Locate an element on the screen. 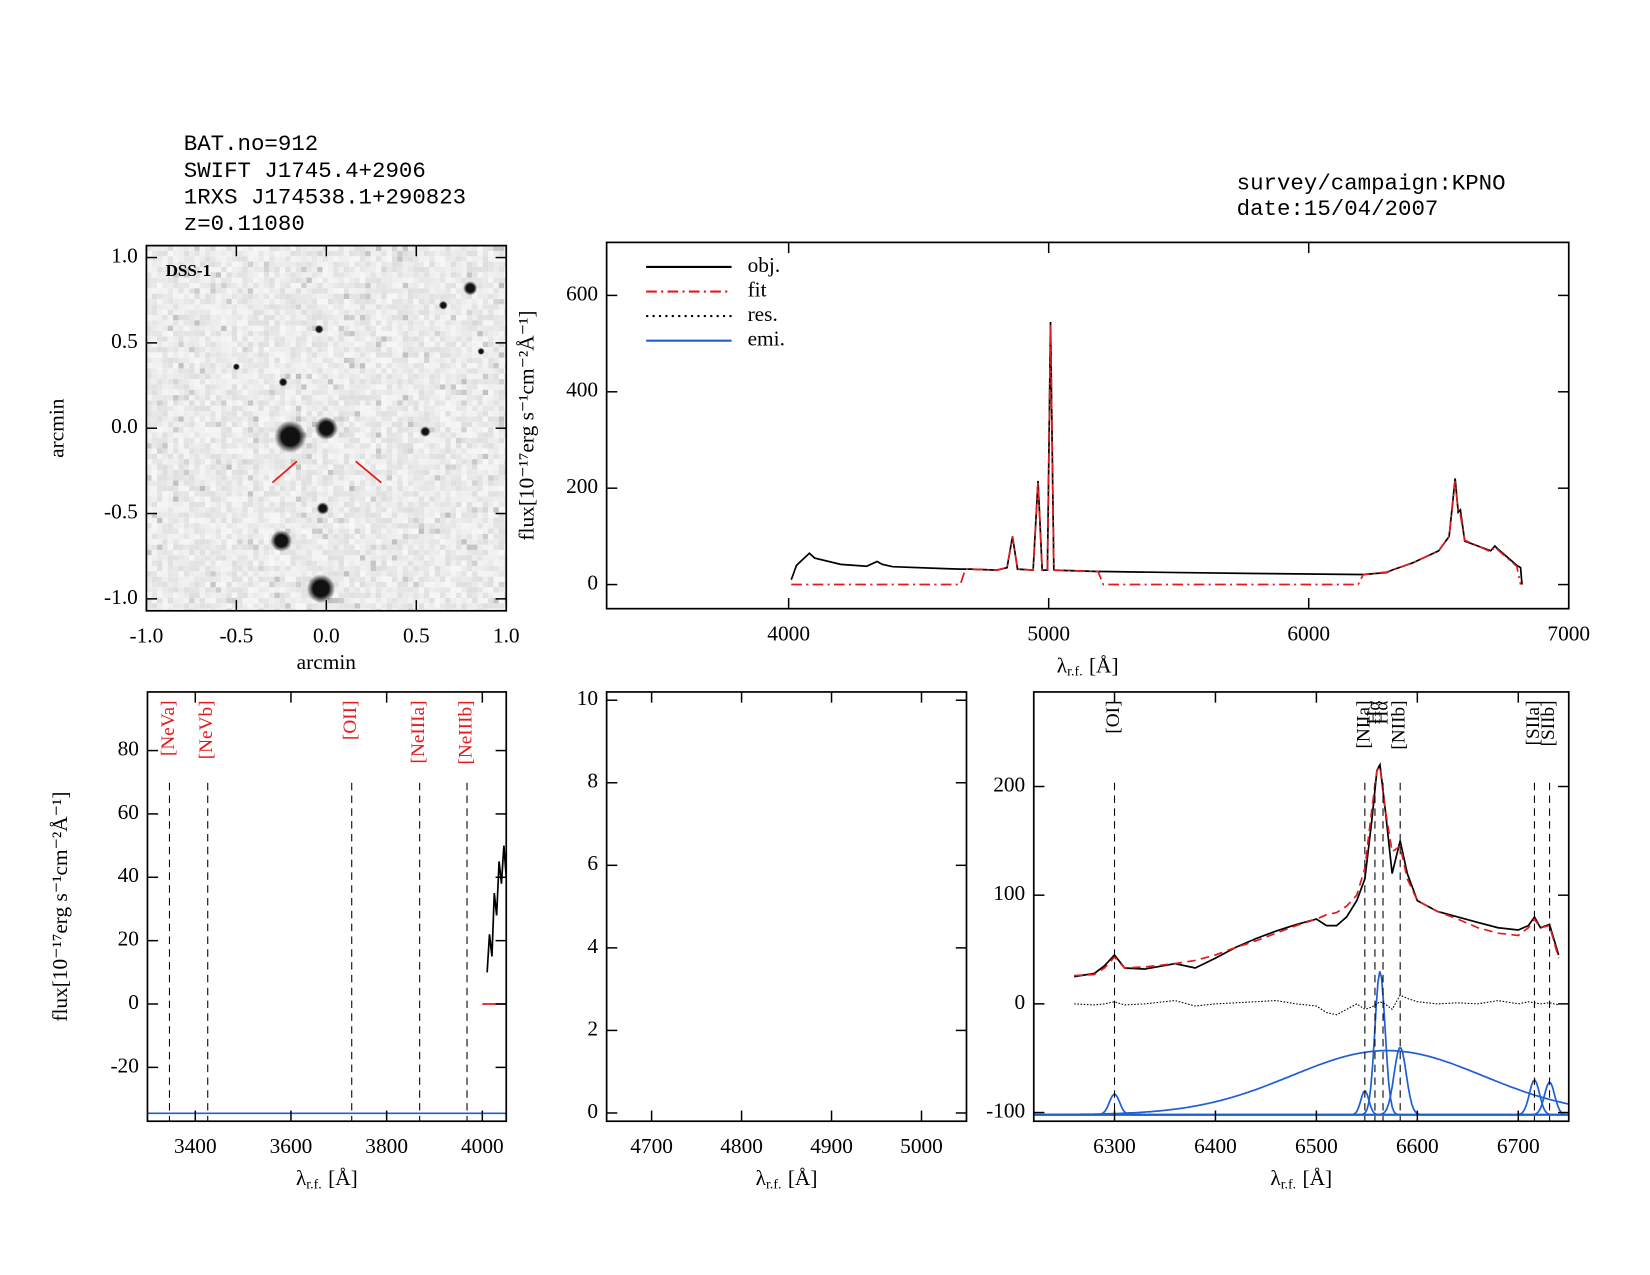 Image resolution: width=1650 pixels, height=1275 pixels. x-tick-label: 6500 is located at coordinates (1316, 1146).